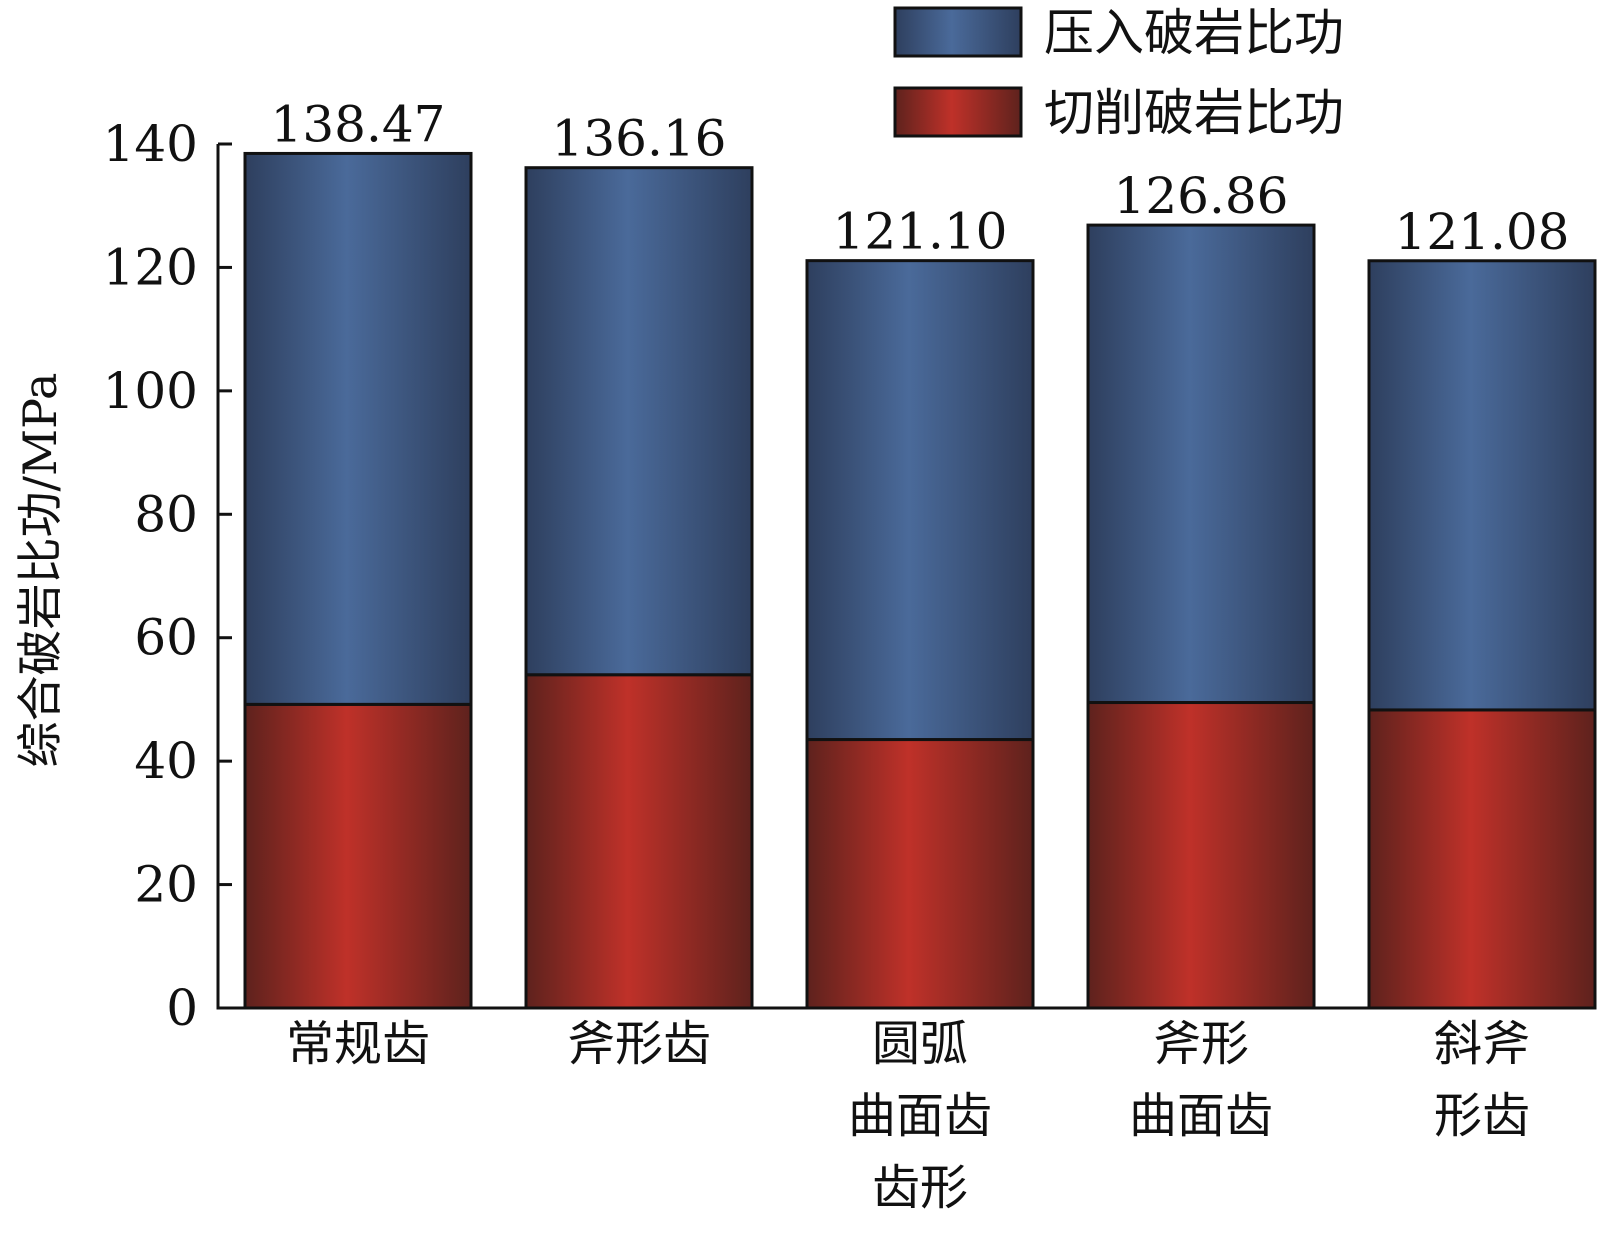 The image size is (1597, 1242). Describe the element at coordinates (1482, 1116) in the screenshot. I see `x-category-label: 形齿` at that location.